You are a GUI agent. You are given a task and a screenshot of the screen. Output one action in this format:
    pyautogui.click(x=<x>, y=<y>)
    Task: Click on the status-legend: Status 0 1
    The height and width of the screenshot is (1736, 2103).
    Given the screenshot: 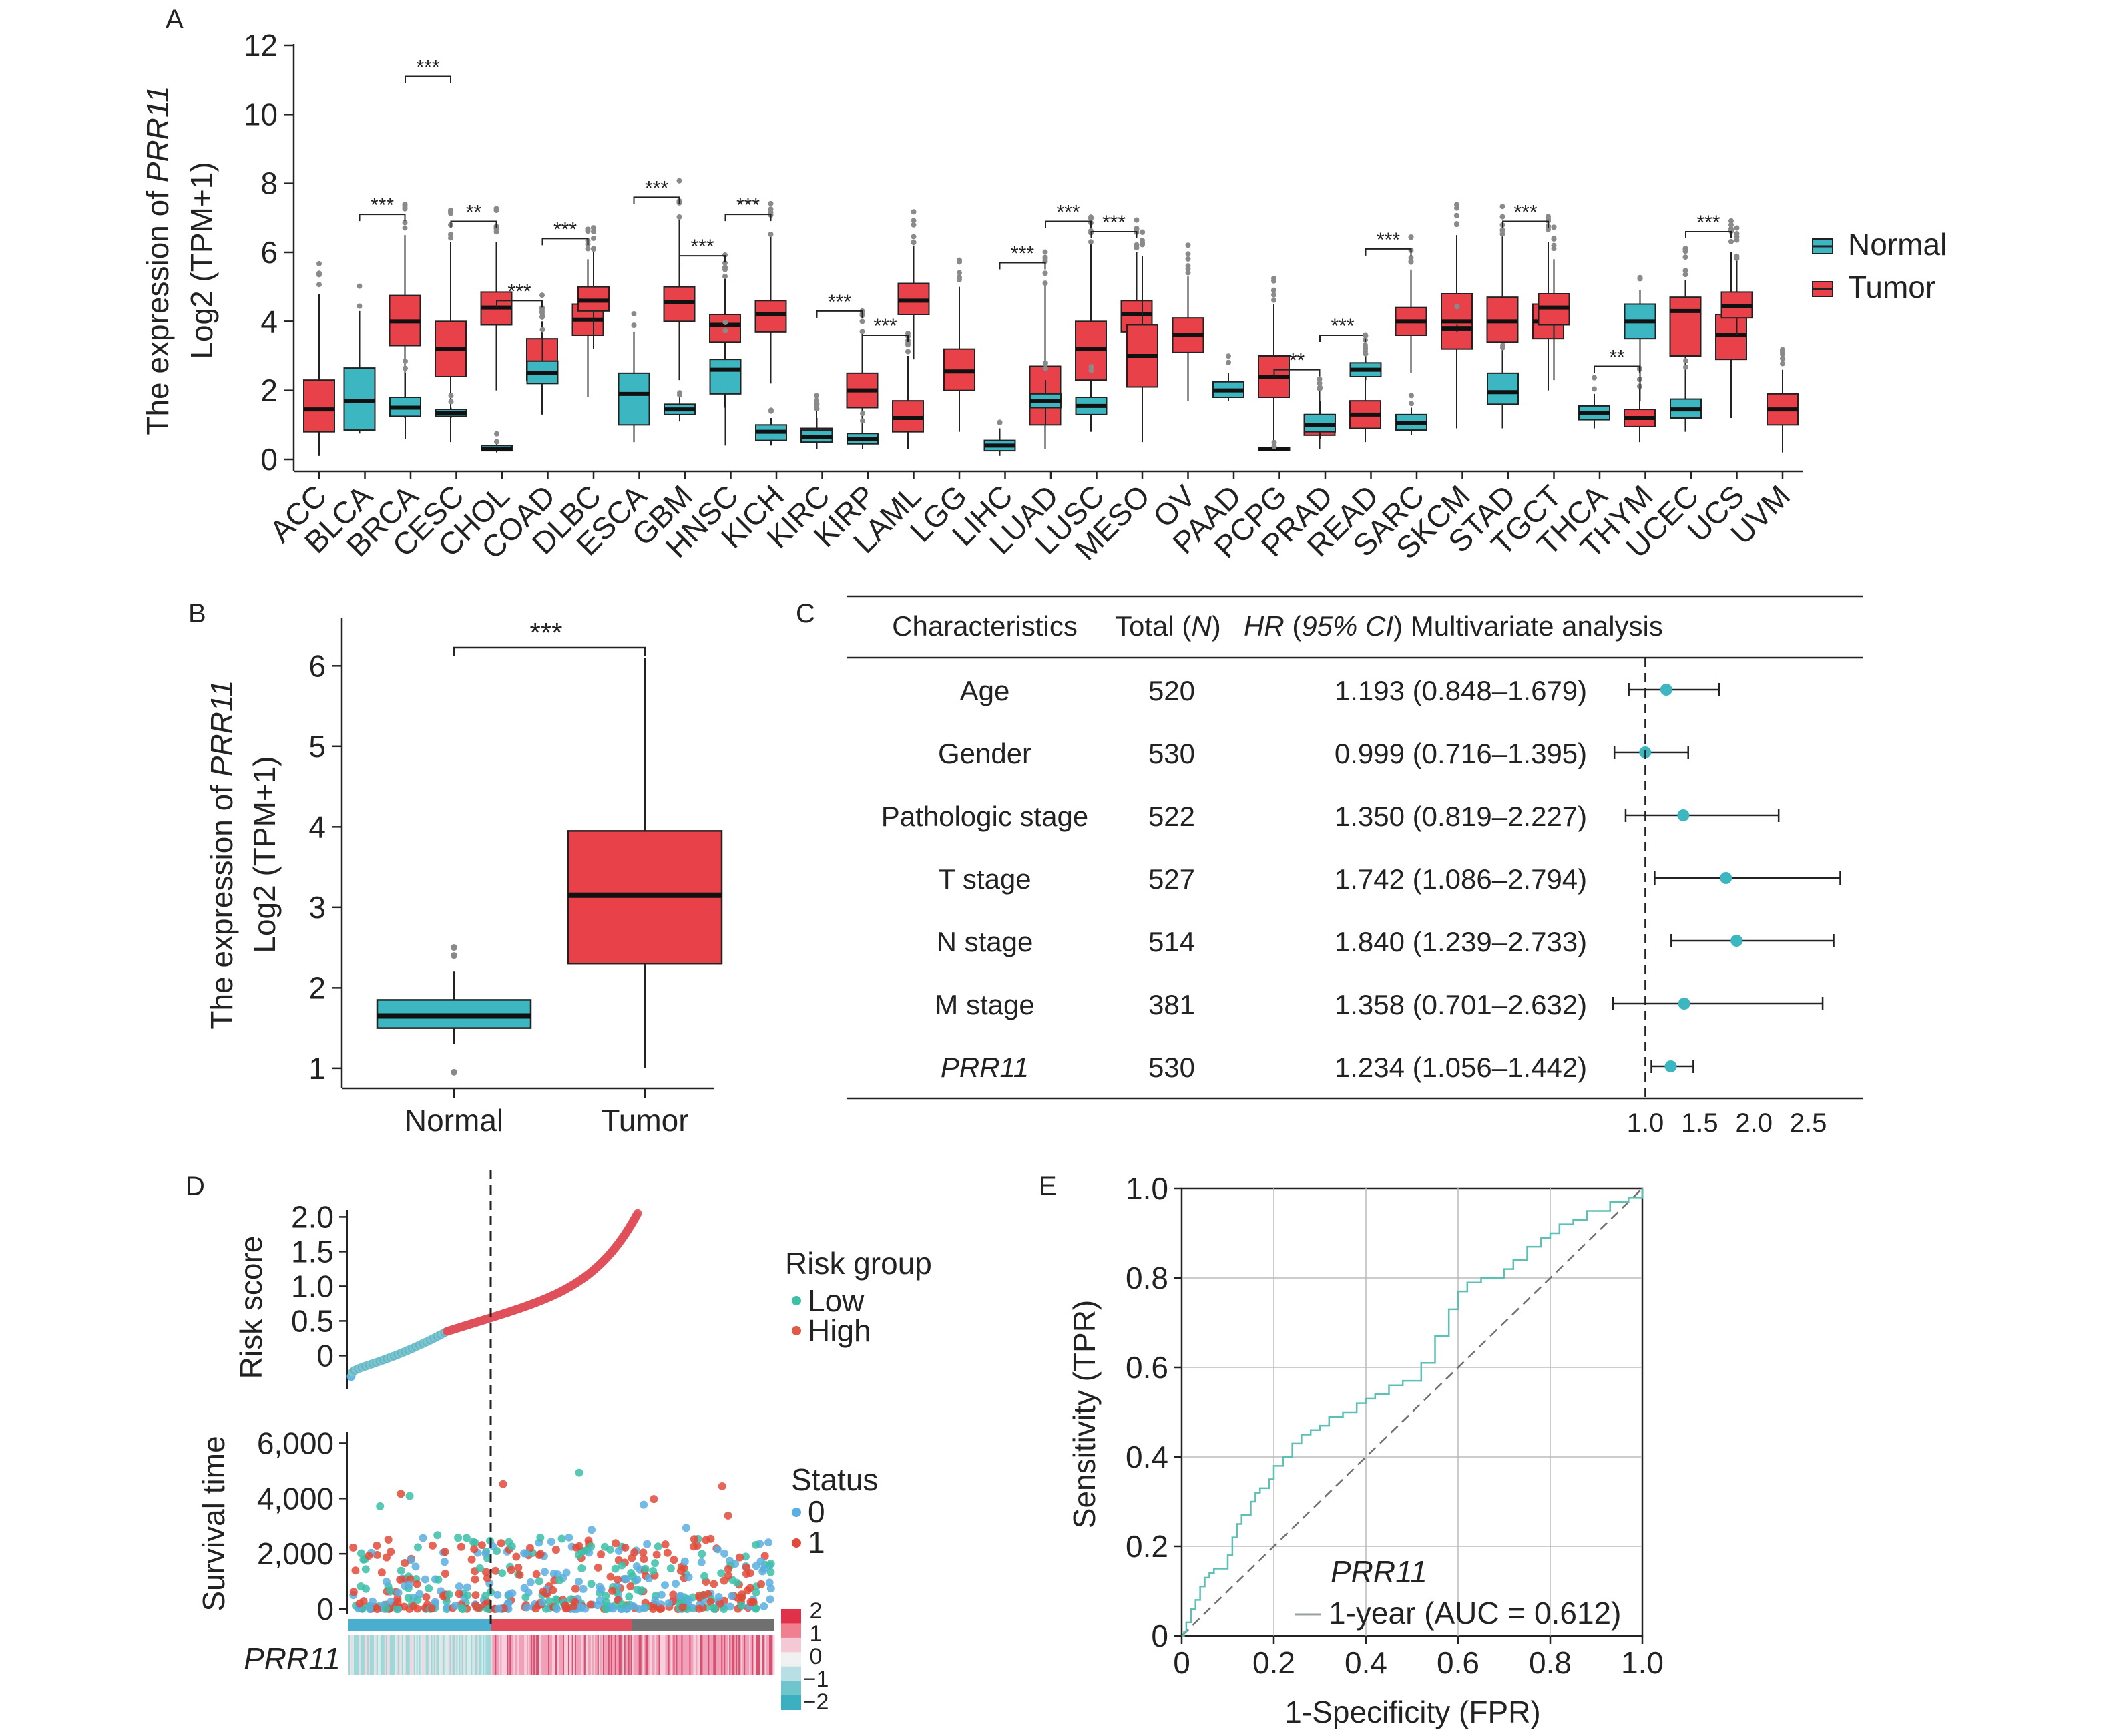 What is the action you would take?
    pyautogui.click(x=834, y=1511)
    